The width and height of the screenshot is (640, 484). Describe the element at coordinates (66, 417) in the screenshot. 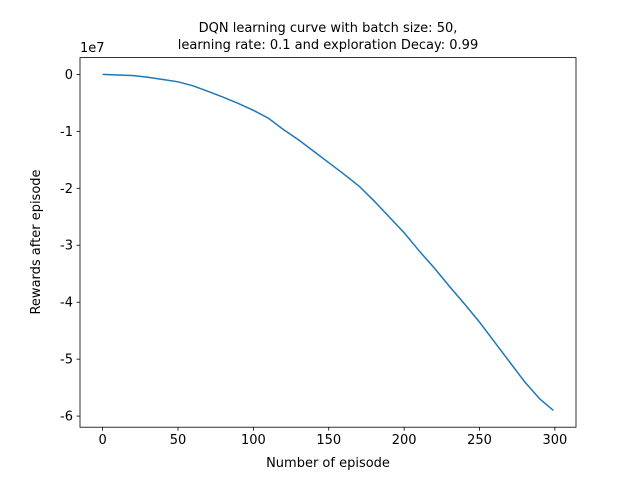

I see `y-tick-label: -6` at that location.